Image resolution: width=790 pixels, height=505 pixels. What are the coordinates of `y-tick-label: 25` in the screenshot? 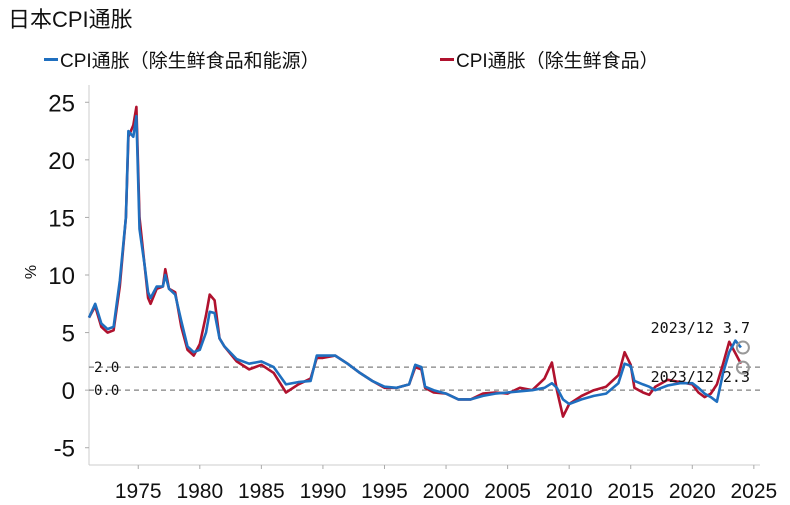 It's located at (61, 103).